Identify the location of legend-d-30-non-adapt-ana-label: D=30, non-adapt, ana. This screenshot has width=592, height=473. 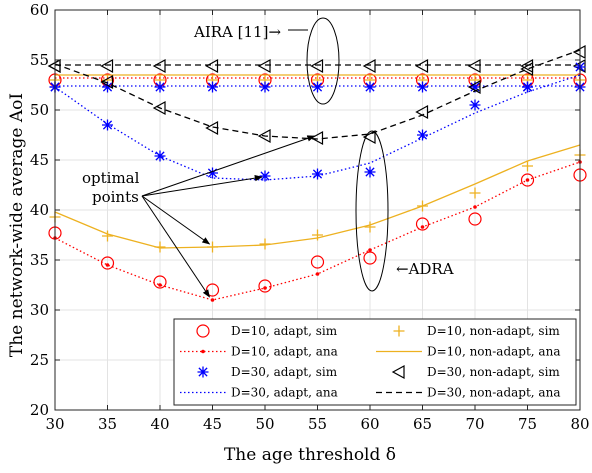
(493, 393).